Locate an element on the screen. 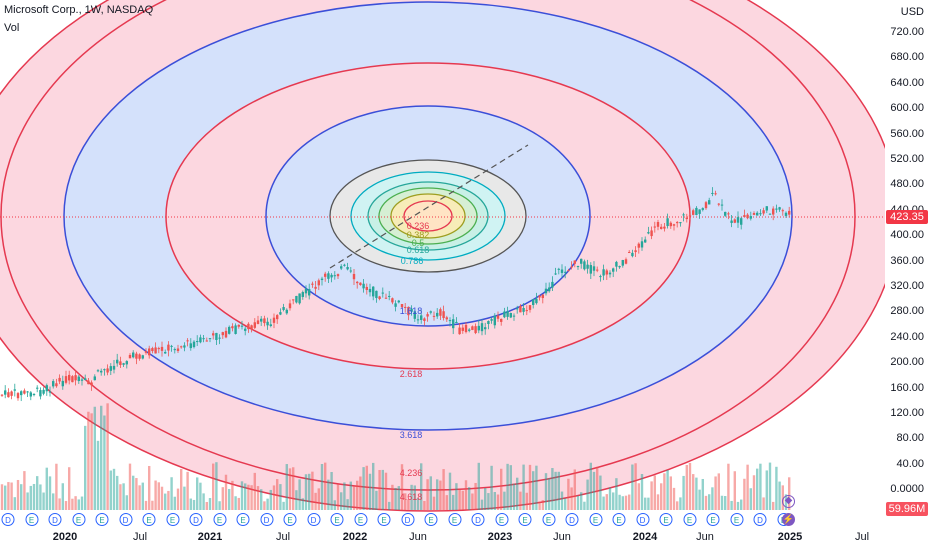 This screenshot has width=932, height=550. time-tick: Jul is located at coordinates (862, 537).